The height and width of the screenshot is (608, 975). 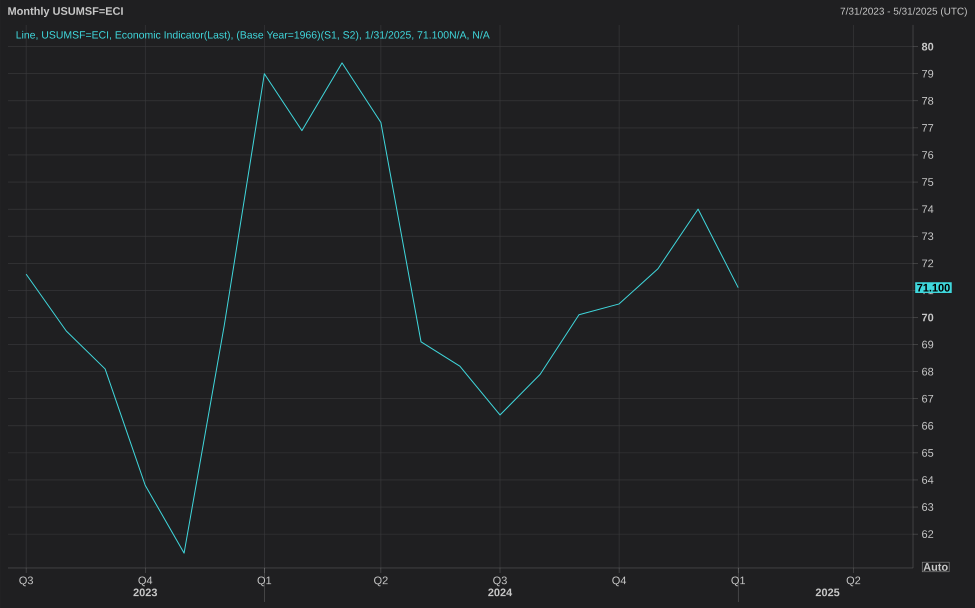 I want to click on y-tick-label: 70, so click(x=928, y=318).